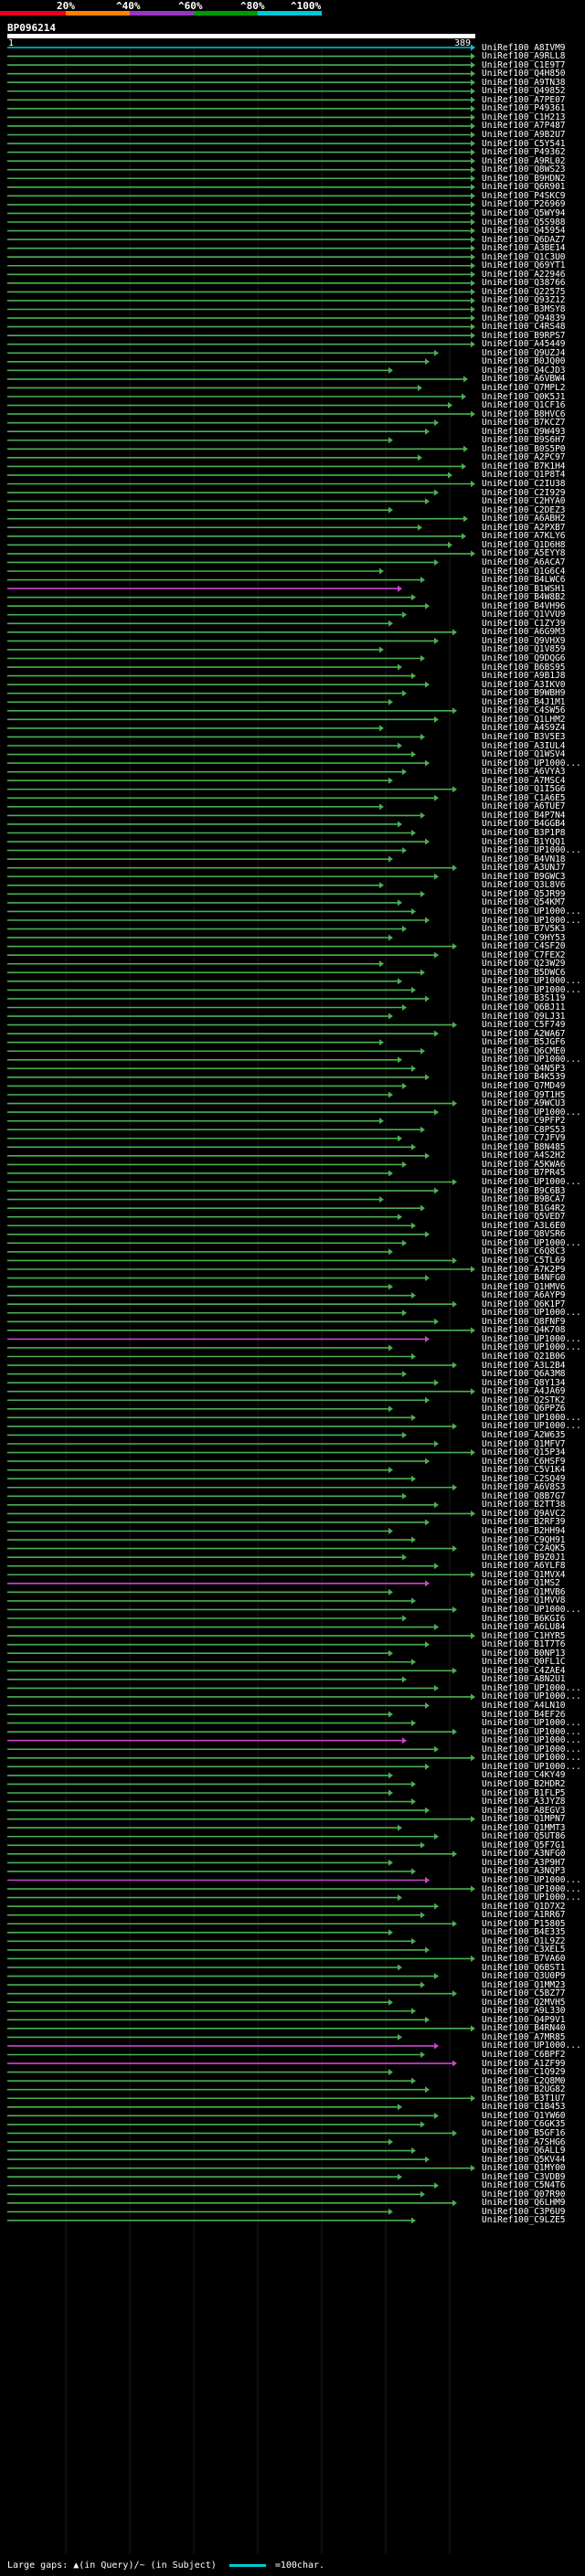 This screenshot has width=585, height=2576. Describe the element at coordinates (524, 527) in the screenshot. I see `hit-label: UniRef100_A2PXB7` at that location.